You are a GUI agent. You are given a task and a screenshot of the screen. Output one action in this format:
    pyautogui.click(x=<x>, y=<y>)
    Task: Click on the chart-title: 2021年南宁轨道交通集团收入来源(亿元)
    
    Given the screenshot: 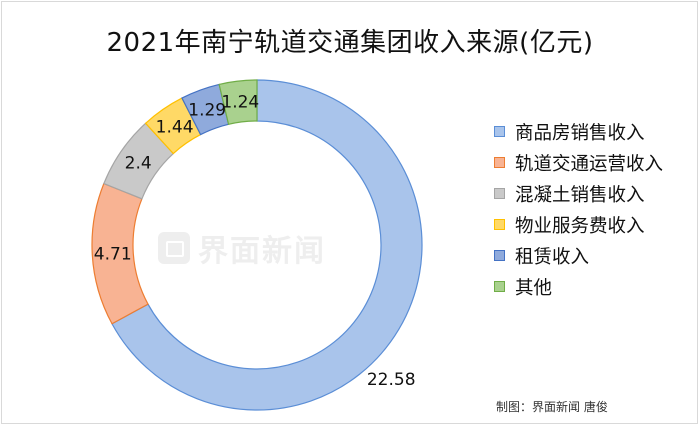 What is the action you would take?
    pyautogui.click(x=350, y=43)
    